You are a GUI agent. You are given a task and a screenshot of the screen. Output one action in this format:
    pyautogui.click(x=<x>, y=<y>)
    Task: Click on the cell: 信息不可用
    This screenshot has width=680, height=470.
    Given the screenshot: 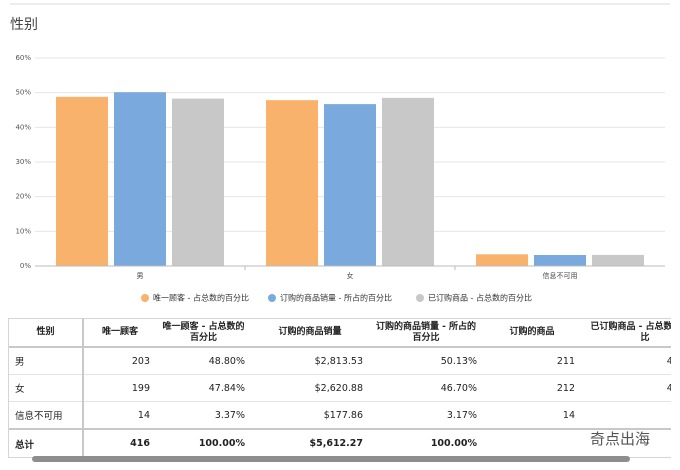 What is the action you would take?
    pyautogui.click(x=46, y=415)
    